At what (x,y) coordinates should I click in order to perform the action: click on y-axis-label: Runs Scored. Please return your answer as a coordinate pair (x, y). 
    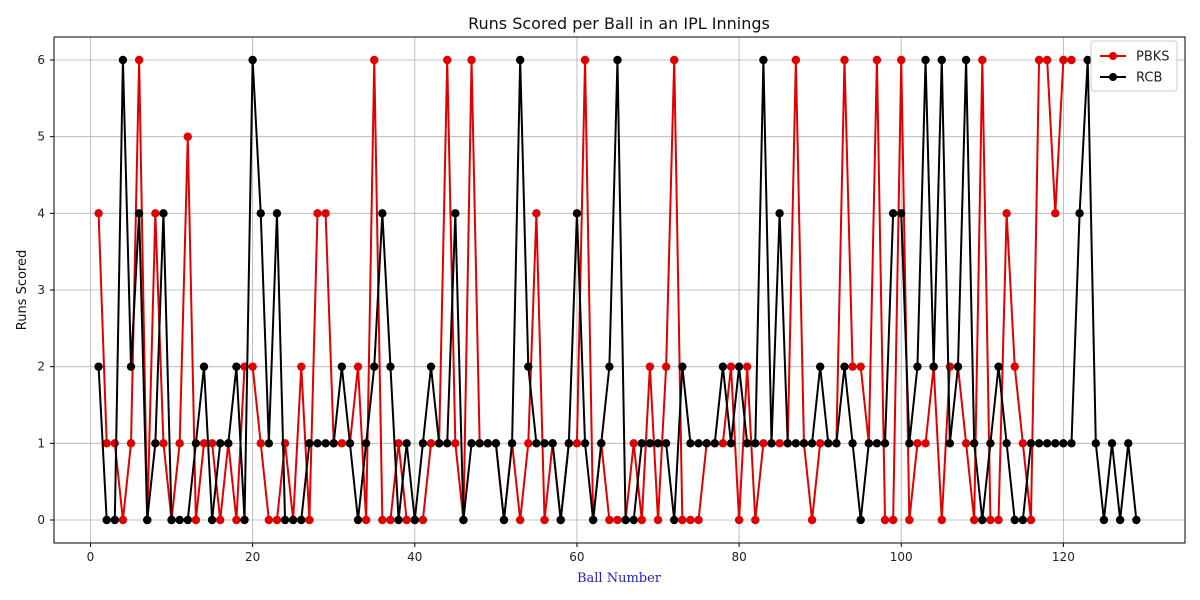
    Looking at the image, I should click on (22, 290).